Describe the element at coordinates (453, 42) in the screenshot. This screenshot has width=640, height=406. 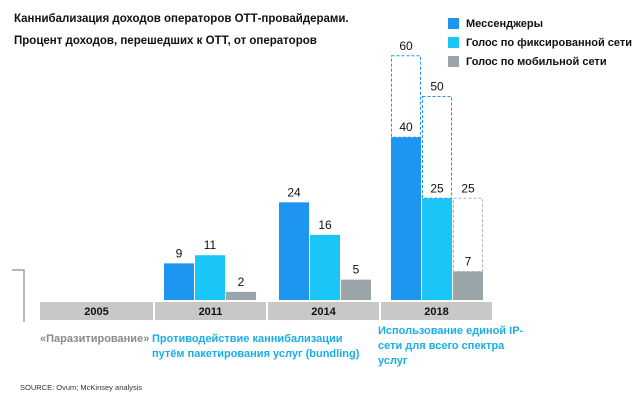
I see `legend-swatch-fixed` at that location.